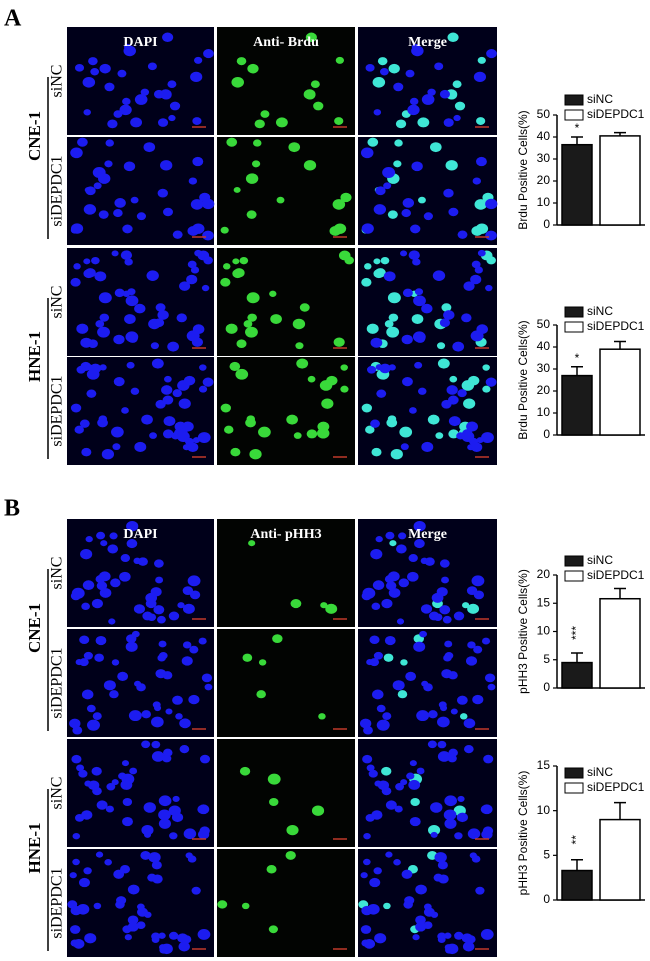  Describe the element at coordinates (523, 631) in the screenshot. I see `y-axis-label: pHH3 Positive Cells(%)` at that location.